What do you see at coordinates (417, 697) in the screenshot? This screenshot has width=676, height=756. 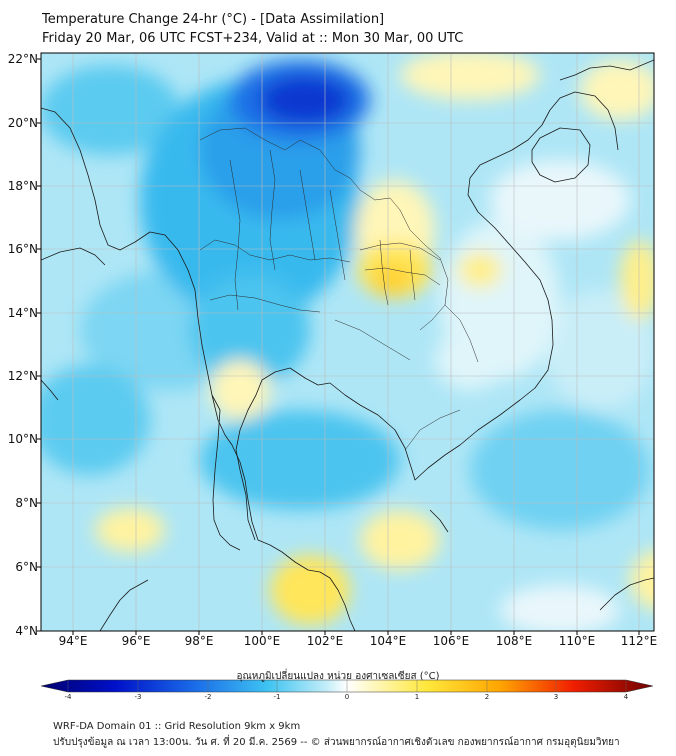 I see `colorbar-tick-1: 1` at bounding box center [417, 697].